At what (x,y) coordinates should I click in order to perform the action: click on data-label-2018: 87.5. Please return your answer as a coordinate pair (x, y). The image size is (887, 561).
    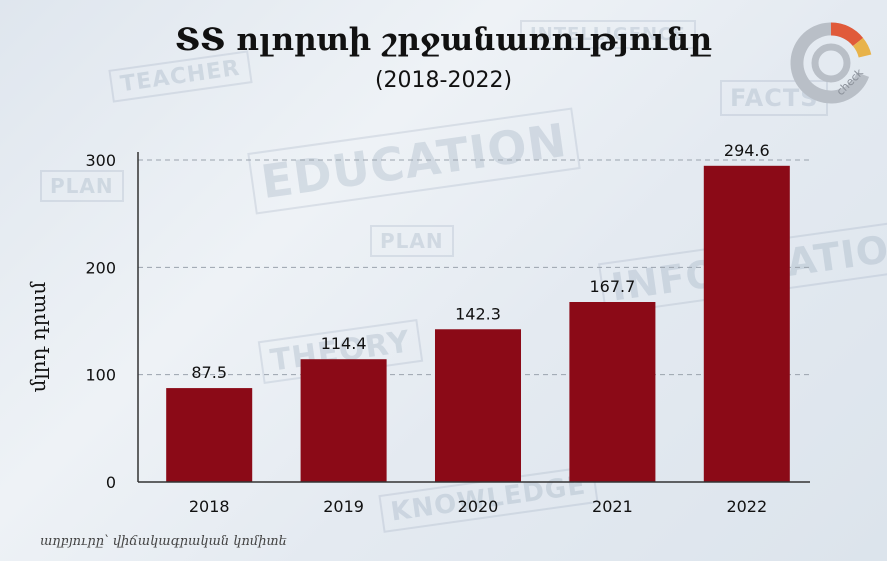
    Looking at the image, I should click on (209, 372).